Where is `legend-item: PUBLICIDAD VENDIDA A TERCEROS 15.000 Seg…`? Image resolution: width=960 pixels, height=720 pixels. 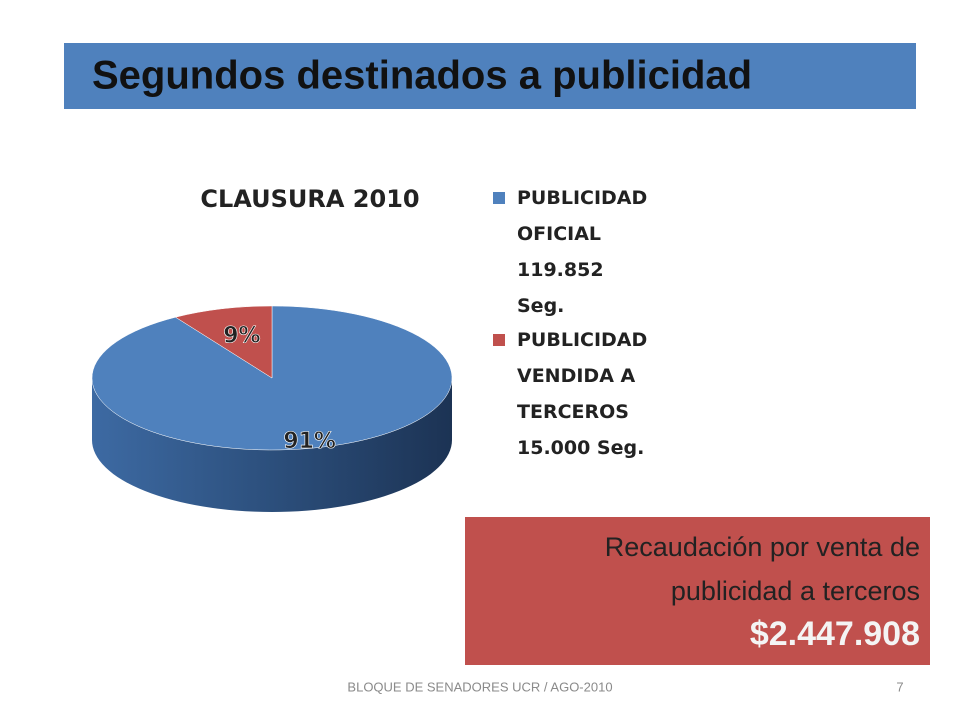
legend-item: PUBLICIDAD VENDIDA A TERCEROS 15.000 Seg… is located at coordinates (573, 394).